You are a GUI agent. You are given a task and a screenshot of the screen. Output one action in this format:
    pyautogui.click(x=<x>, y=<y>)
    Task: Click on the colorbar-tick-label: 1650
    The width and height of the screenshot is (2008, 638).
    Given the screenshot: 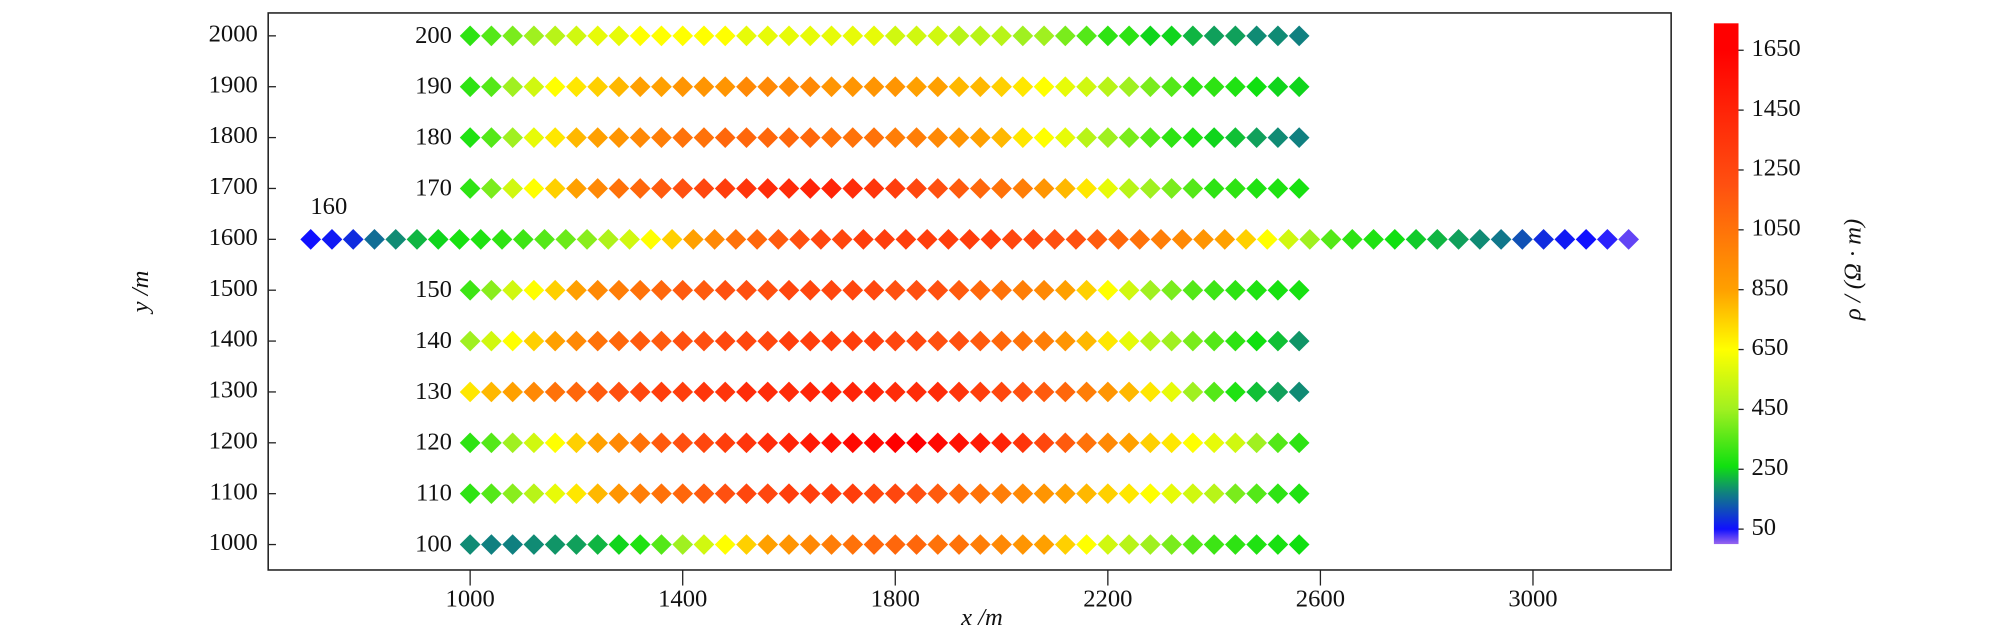 What is the action you would take?
    pyautogui.click(x=1775, y=48)
    